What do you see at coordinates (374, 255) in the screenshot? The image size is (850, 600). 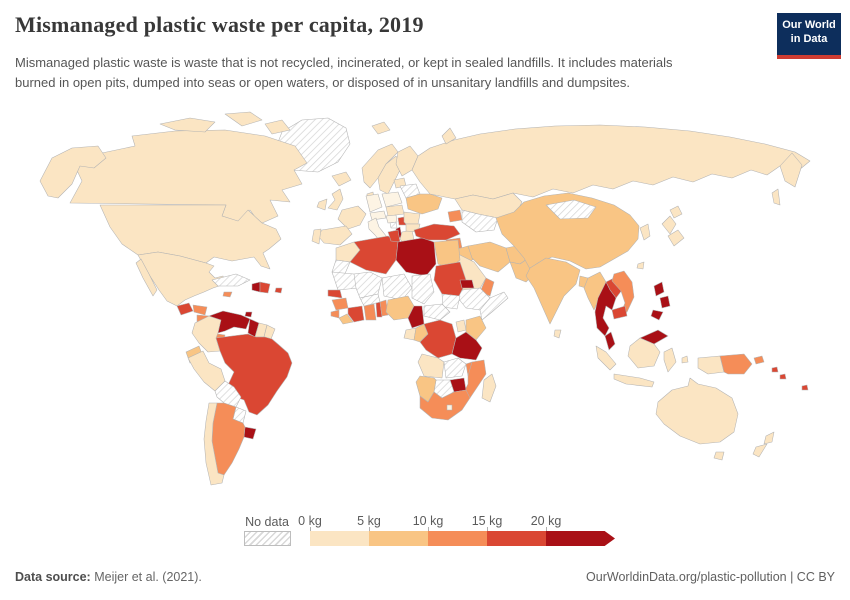 I see `country-algeria` at bounding box center [374, 255].